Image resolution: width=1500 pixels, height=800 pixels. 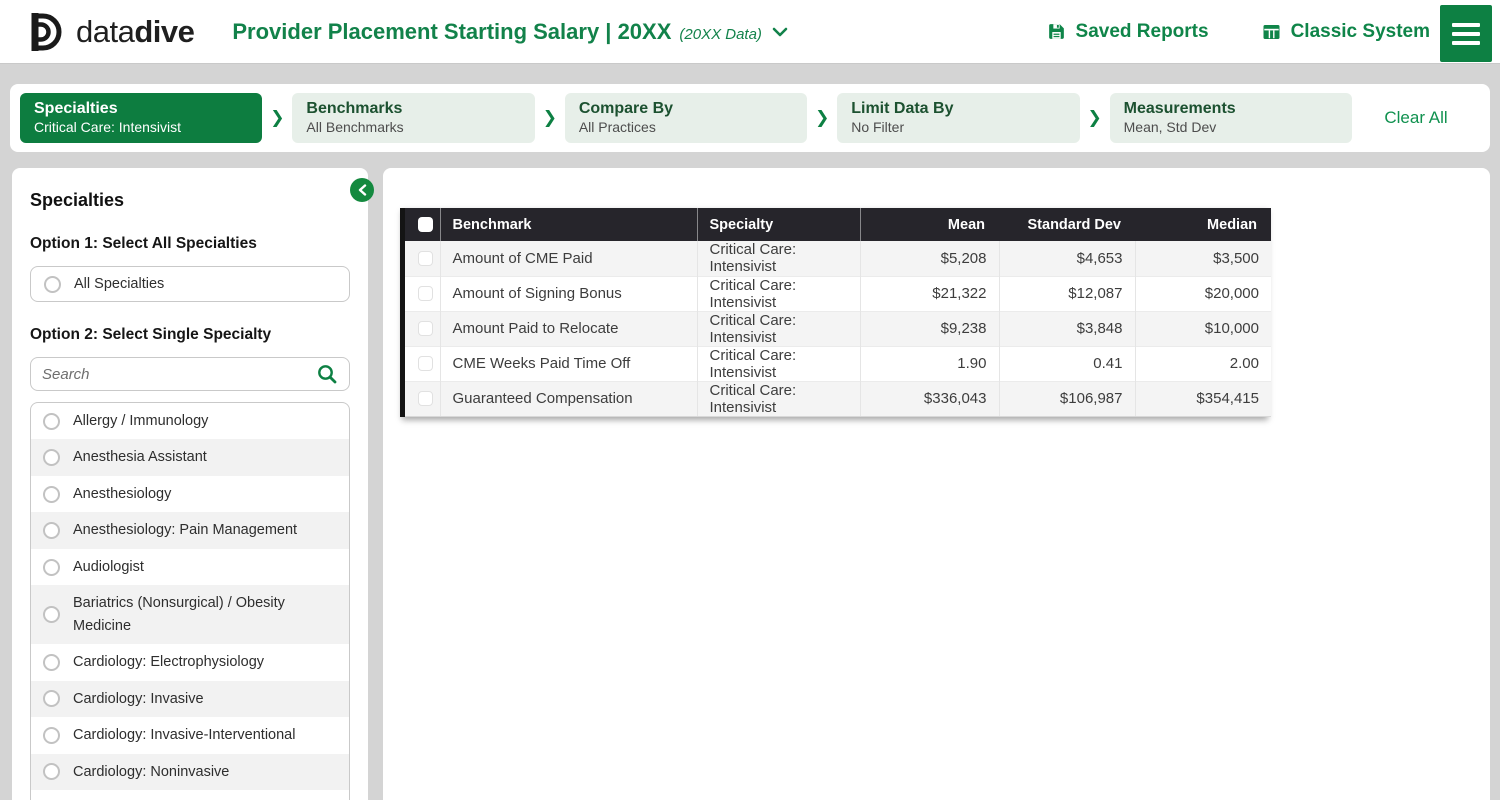 I want to click on step-label: Benchmarks, so click(x=354, y=109).